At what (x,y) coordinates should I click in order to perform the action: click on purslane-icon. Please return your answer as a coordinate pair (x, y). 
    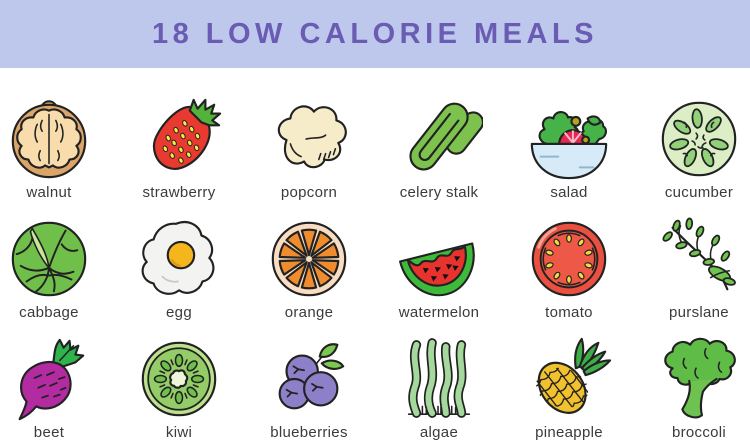
    Looking at the image, I should click on (699, 259).